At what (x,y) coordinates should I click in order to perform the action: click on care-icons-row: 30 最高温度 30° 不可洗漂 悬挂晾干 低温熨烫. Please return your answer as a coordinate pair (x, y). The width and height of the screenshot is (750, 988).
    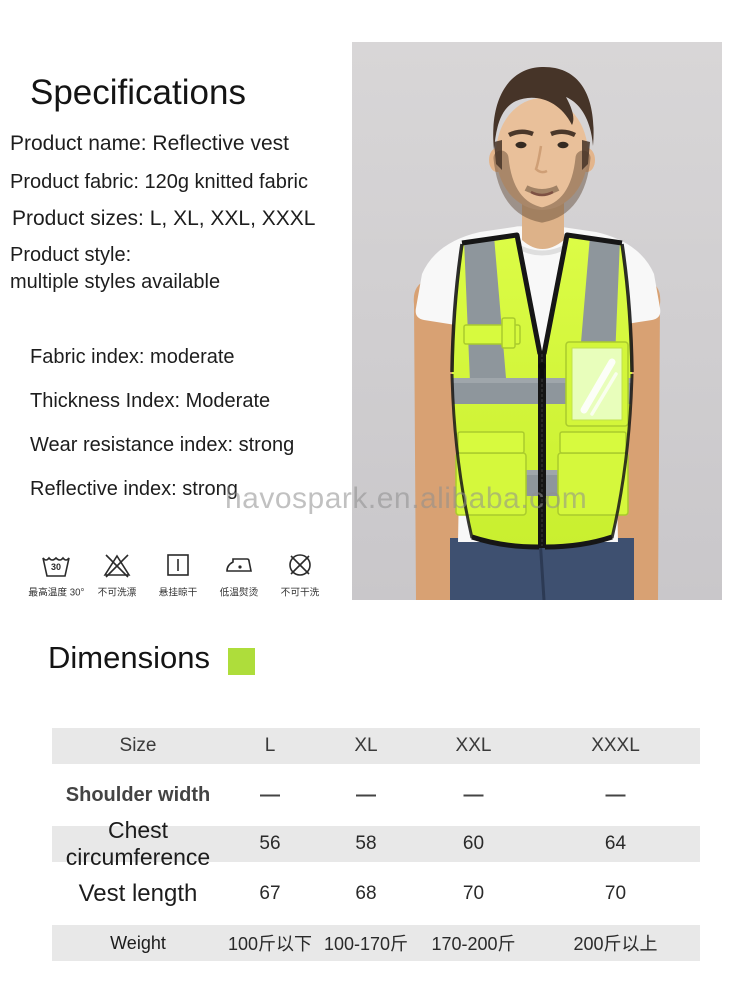
    Looking at the image, I should click on (178, 574).